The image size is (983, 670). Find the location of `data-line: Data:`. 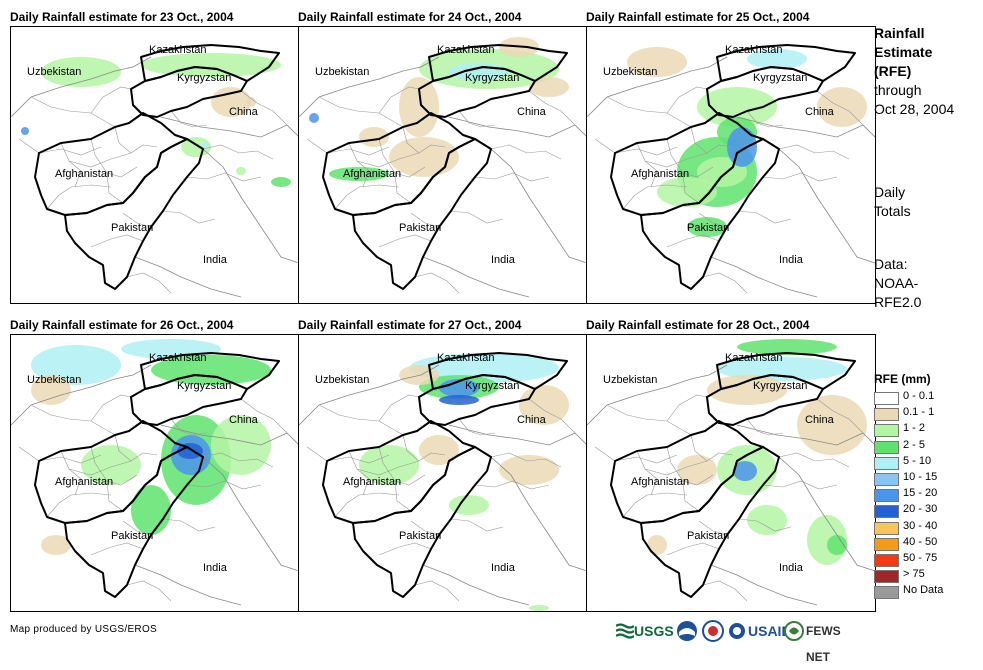

data-line: Data: is located at coordinates (891, 264).